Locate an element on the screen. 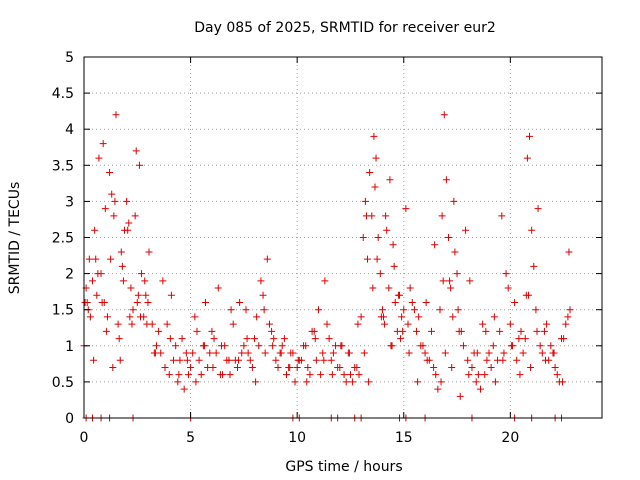 The width and height of the screenshot is (640, 480). y-tick-label: 2 is located at coordinates (69, 275).